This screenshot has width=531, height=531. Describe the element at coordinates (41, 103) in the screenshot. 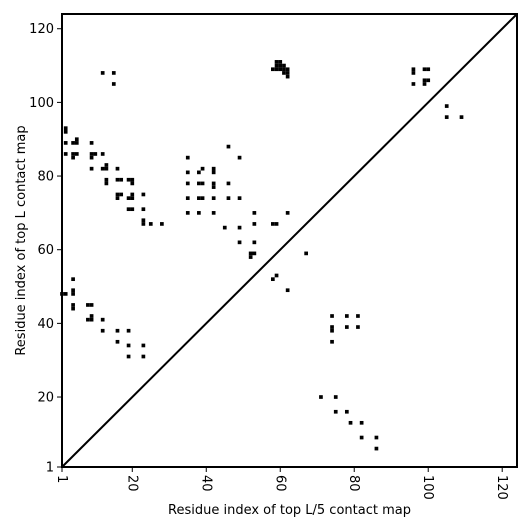

I see `y-tick-label: 100` at that location.